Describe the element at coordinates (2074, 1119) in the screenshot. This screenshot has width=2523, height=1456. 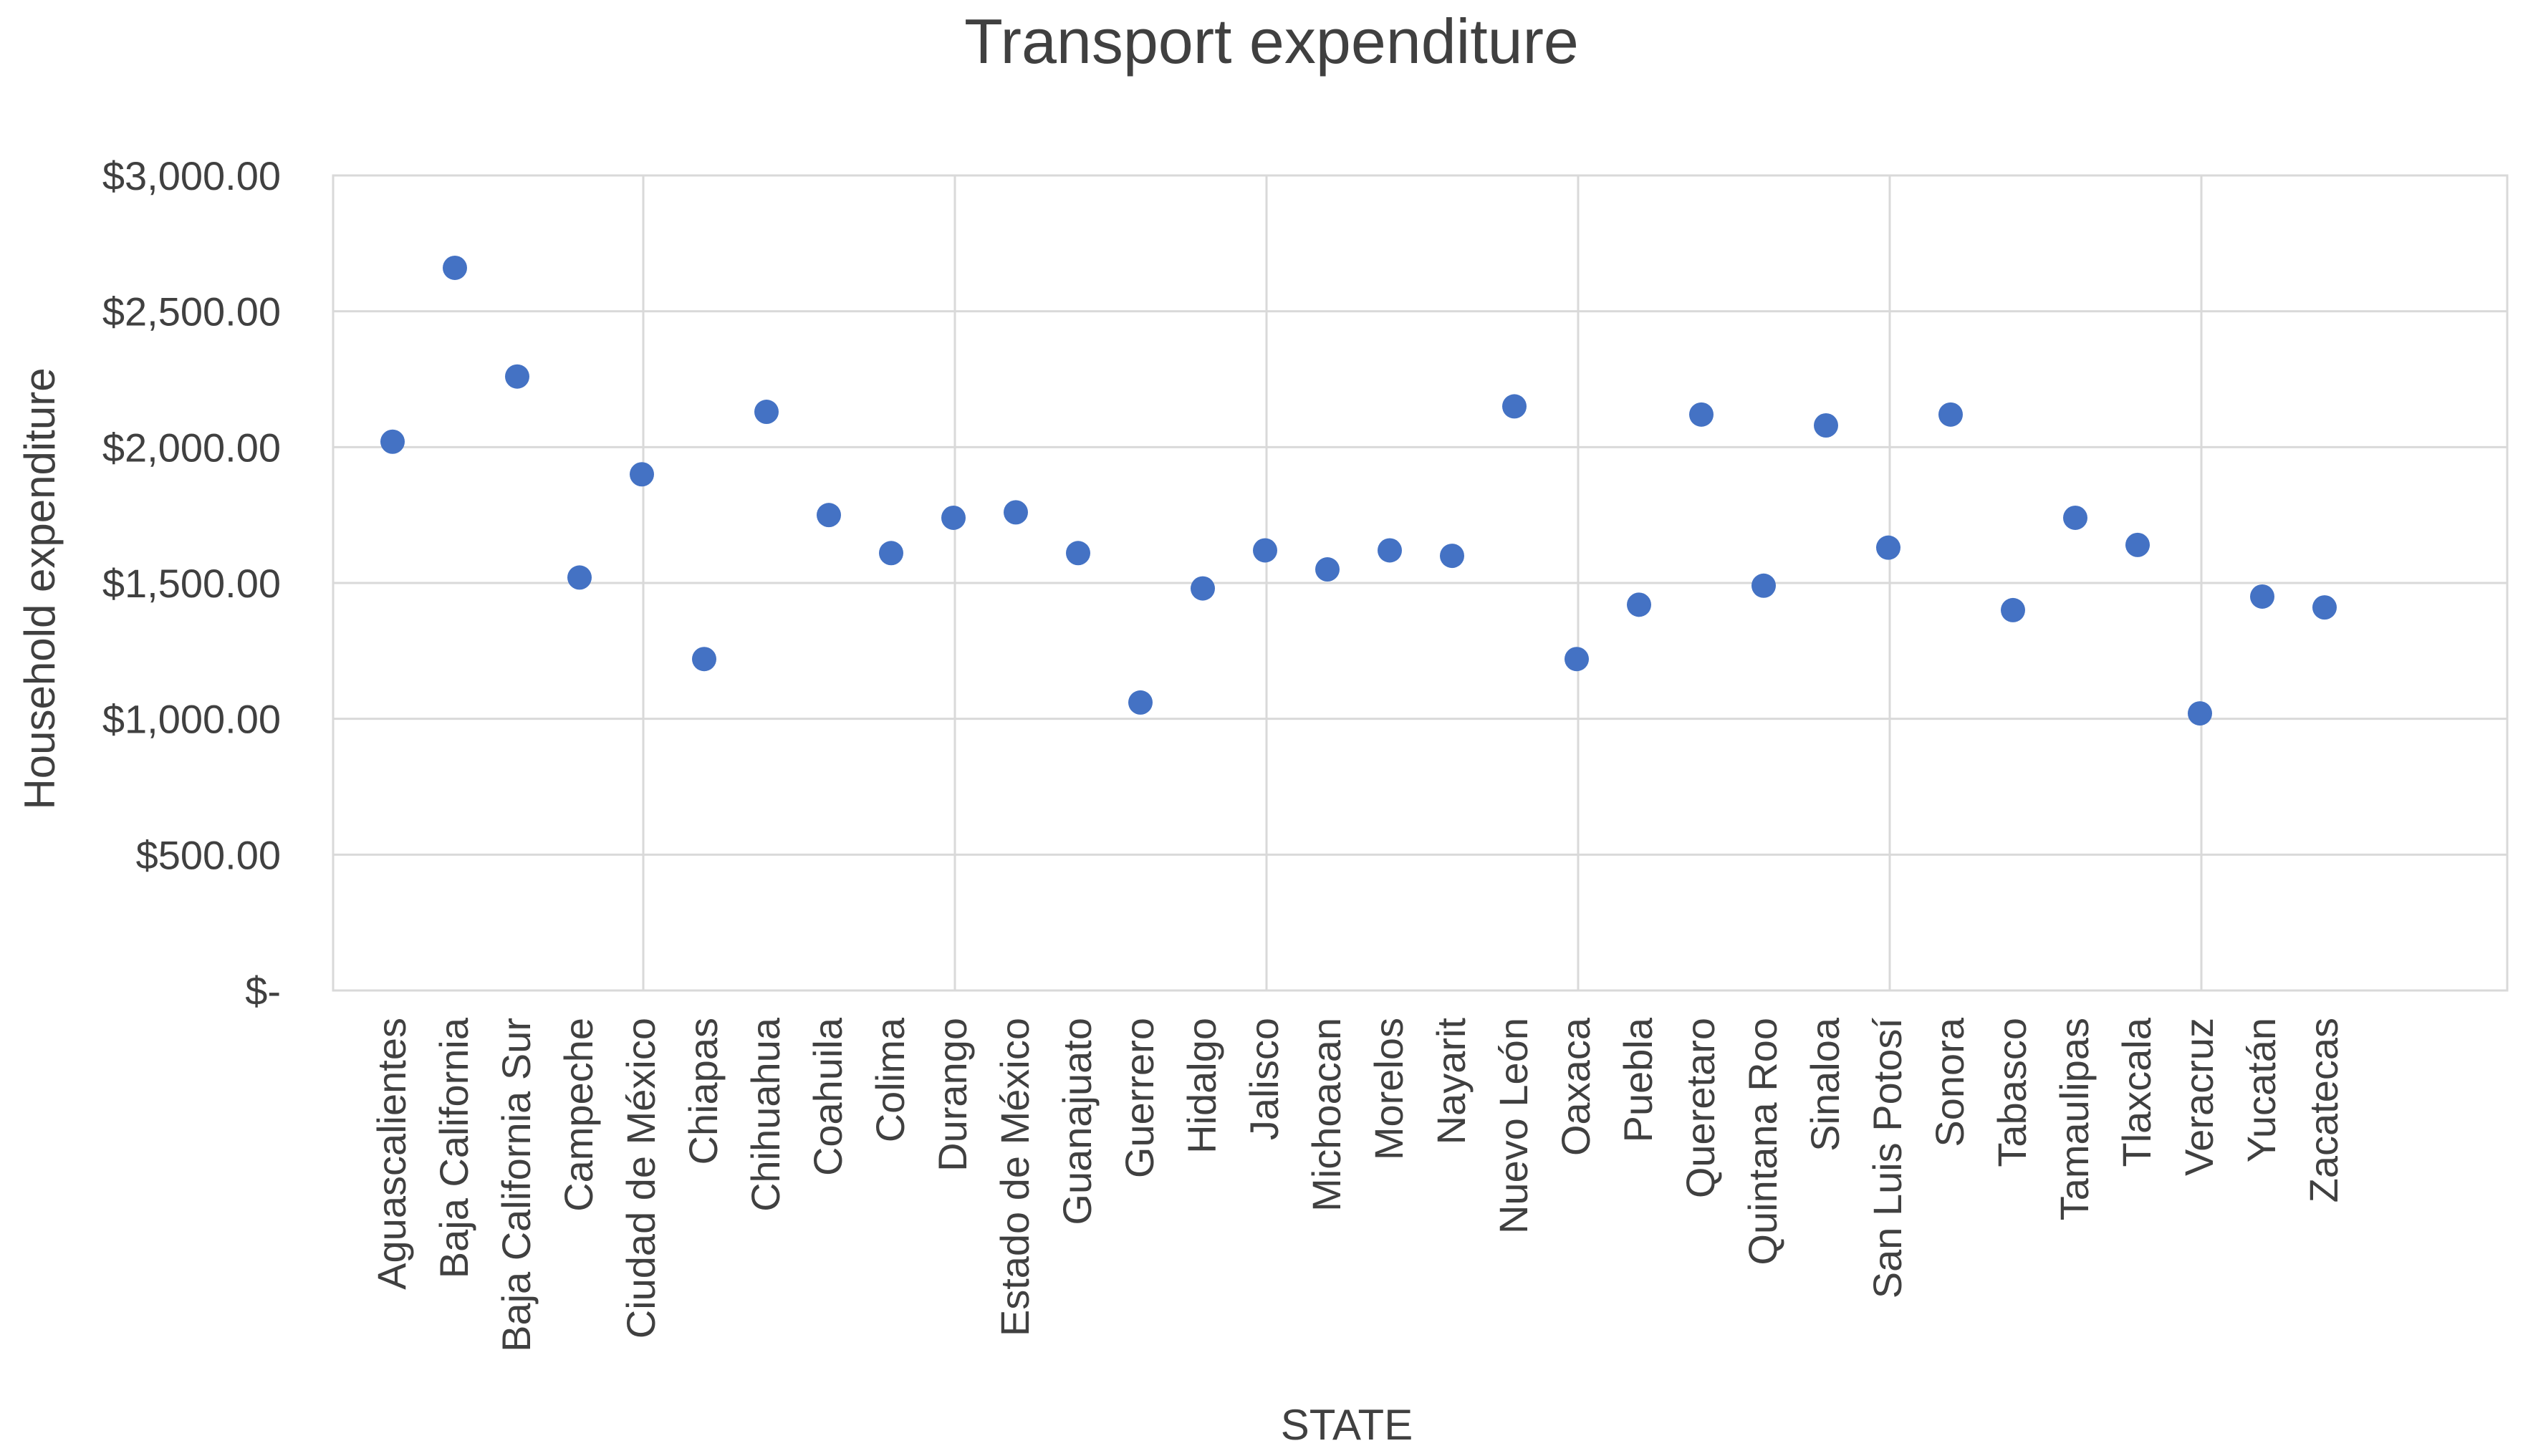
I see `x-tick-label: Tamaulipas` at that location.